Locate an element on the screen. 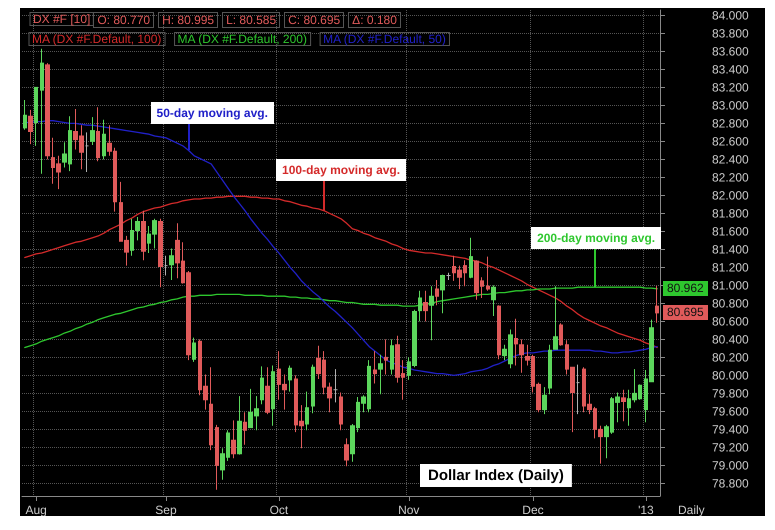 The height and width of the screenshot is (530, 775). y-tick-label: 82.800 is located at coordinates (731, 123).